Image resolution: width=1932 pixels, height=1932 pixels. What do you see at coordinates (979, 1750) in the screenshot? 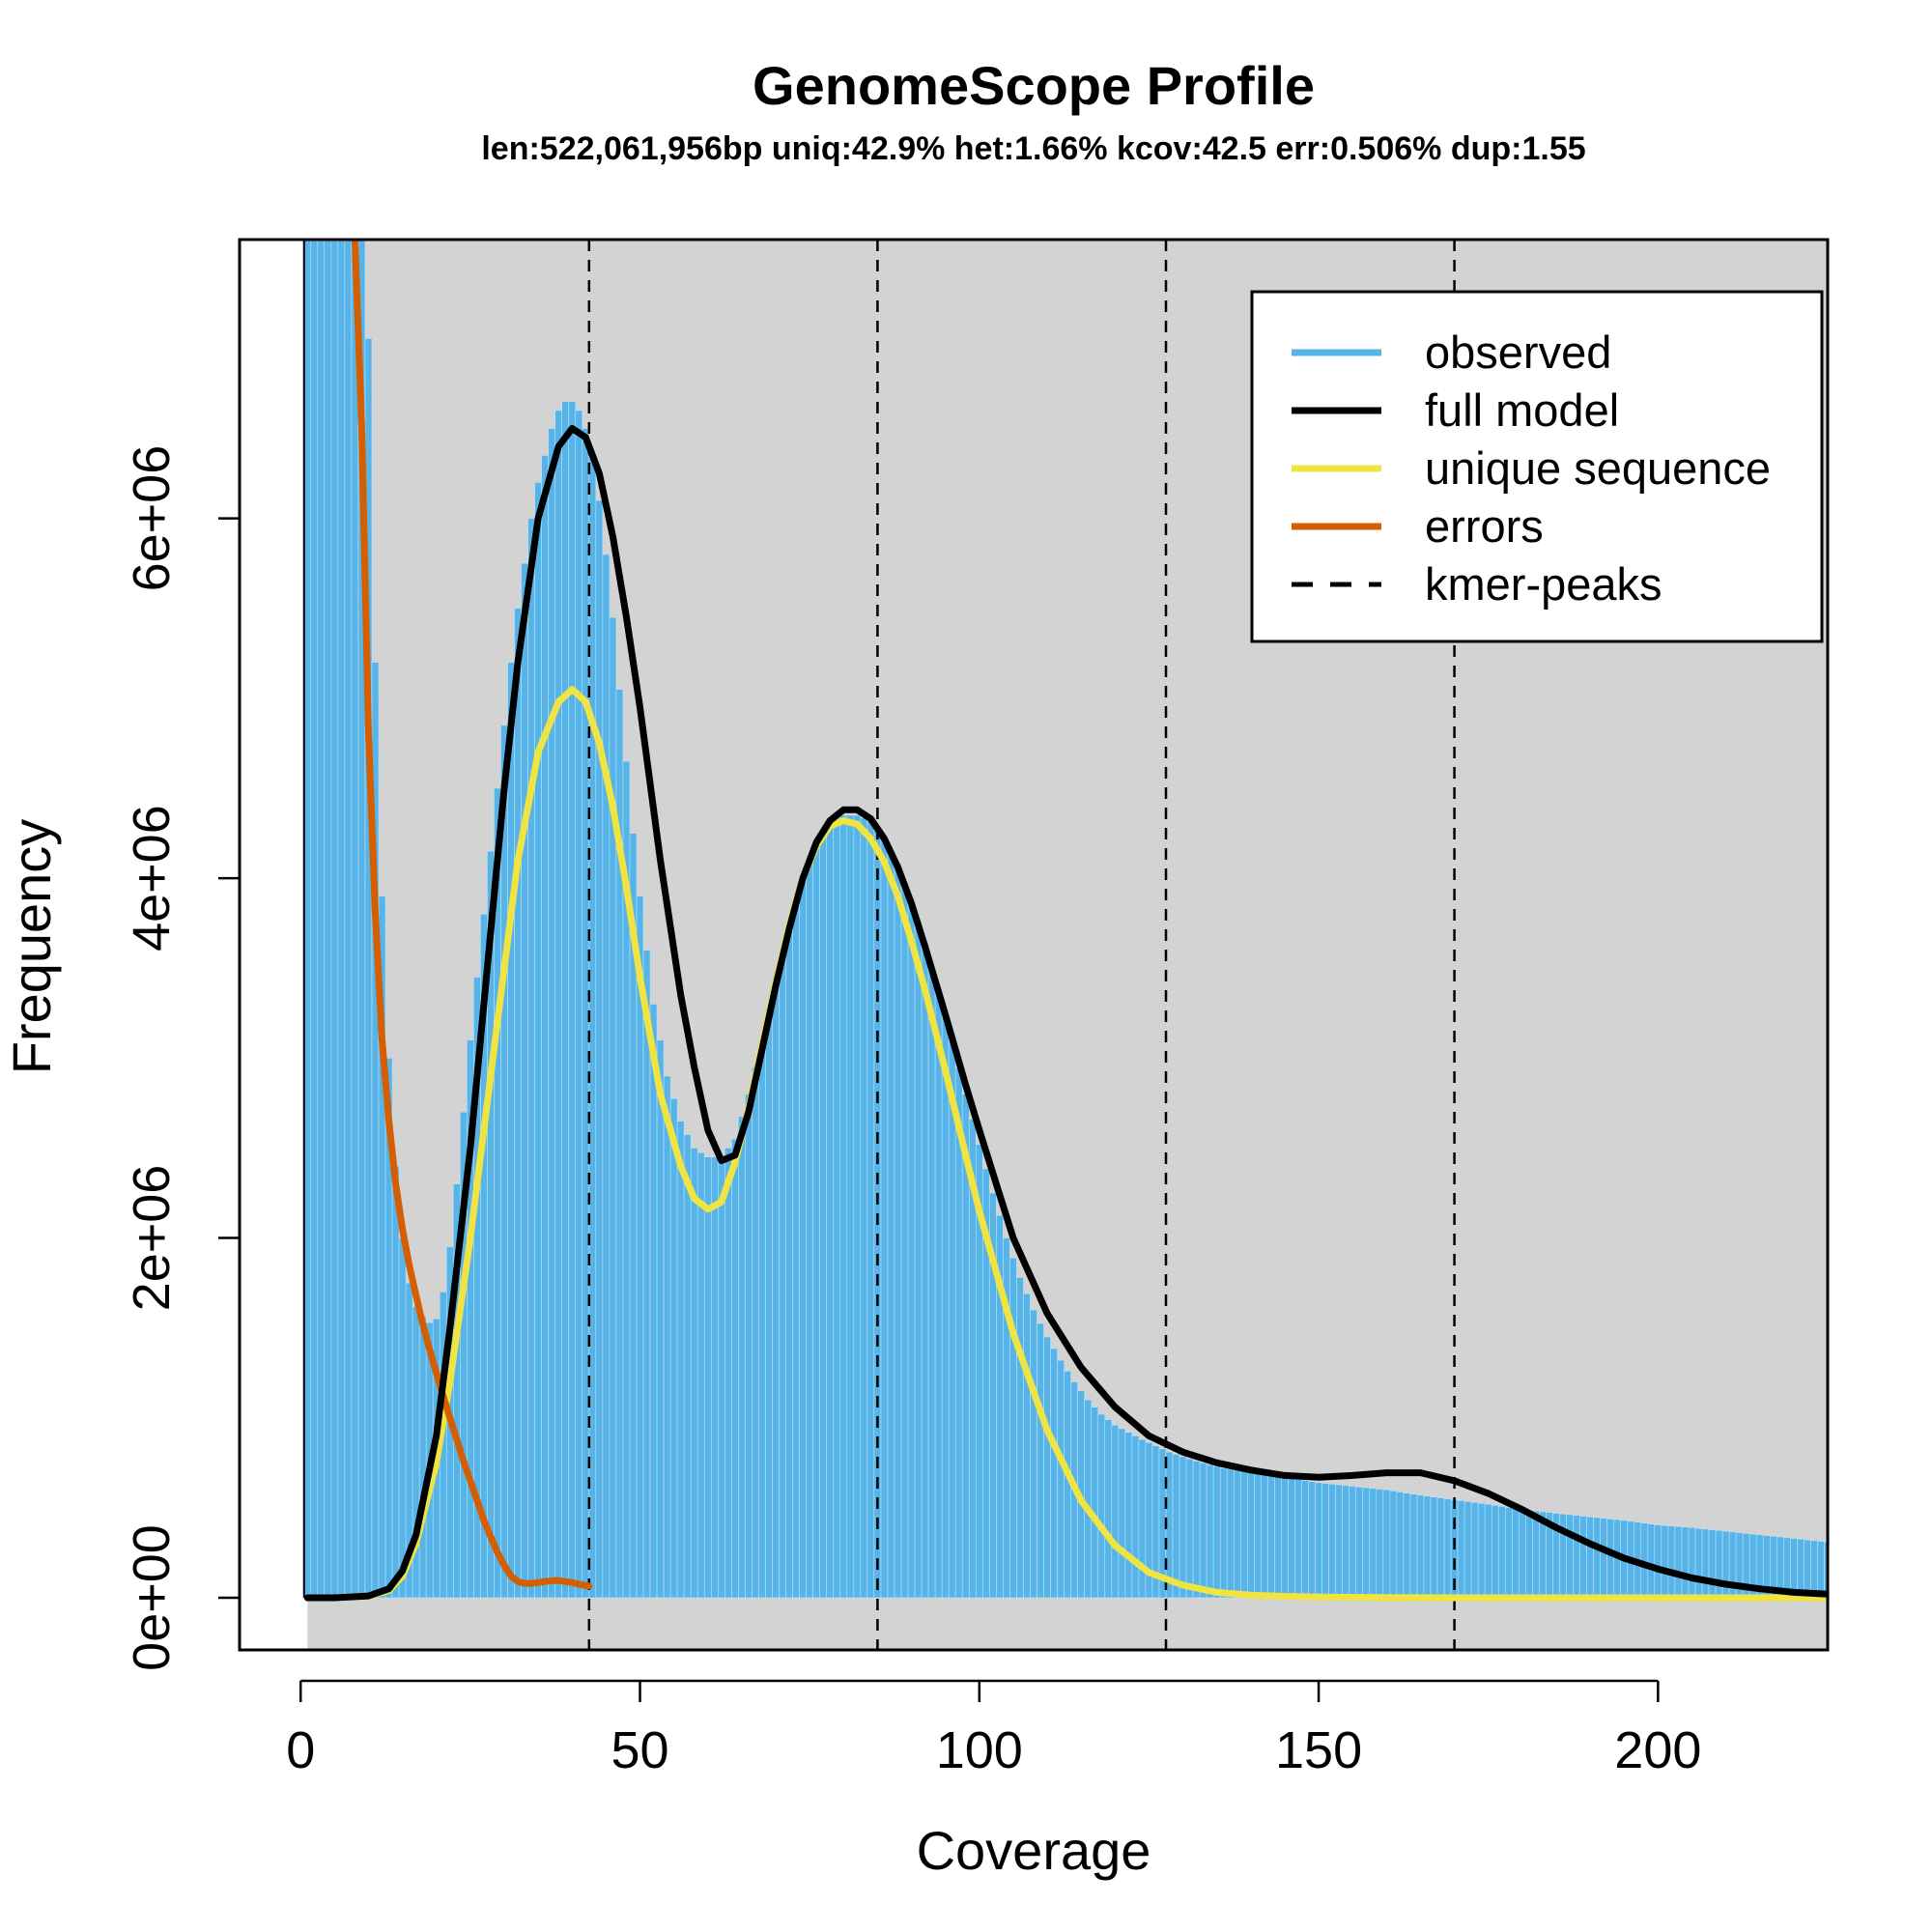
I see `x-tick-label: 100` at bounding box center [979, 1750].